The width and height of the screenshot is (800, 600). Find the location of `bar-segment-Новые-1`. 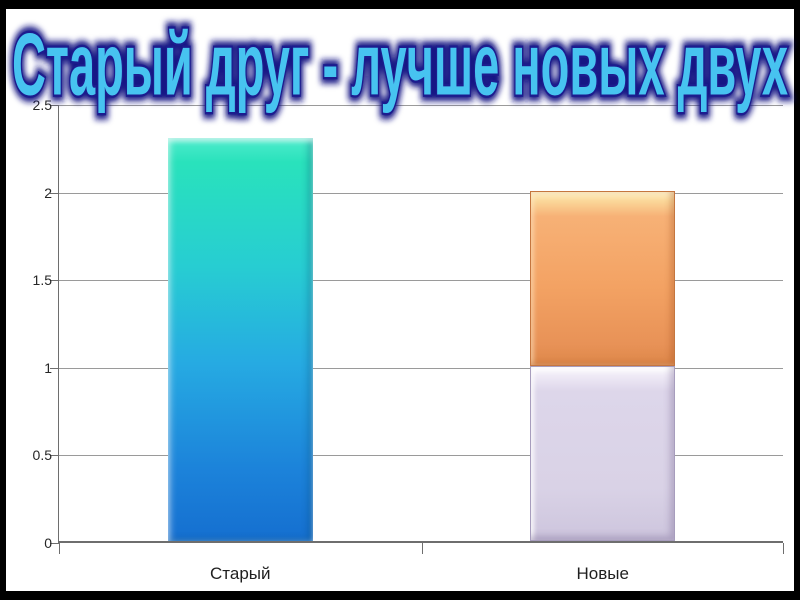

bar-segment-Новые-1 is located at coordinates (603, 278).